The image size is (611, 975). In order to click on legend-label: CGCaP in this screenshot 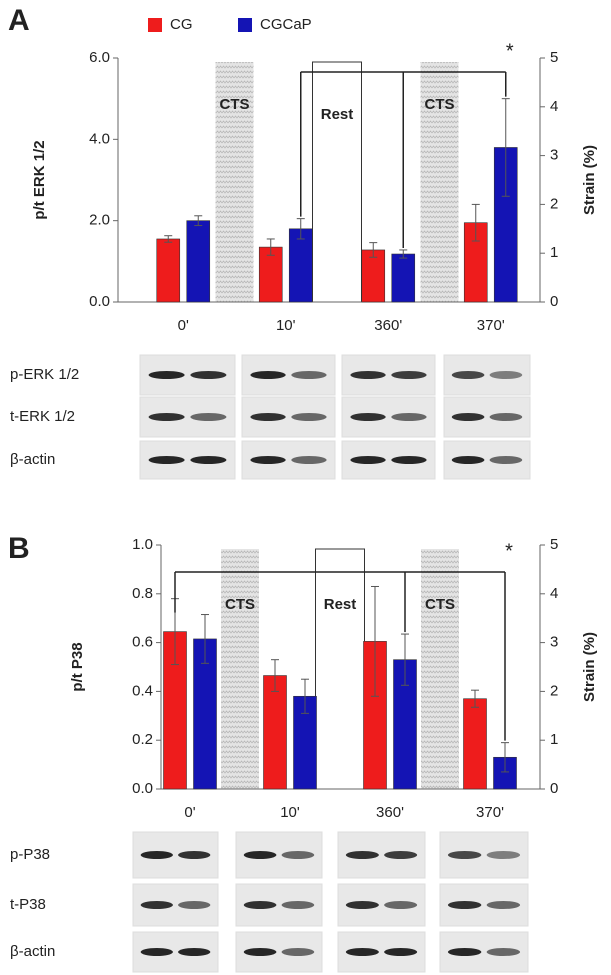, I will do `click(286, 24)`.